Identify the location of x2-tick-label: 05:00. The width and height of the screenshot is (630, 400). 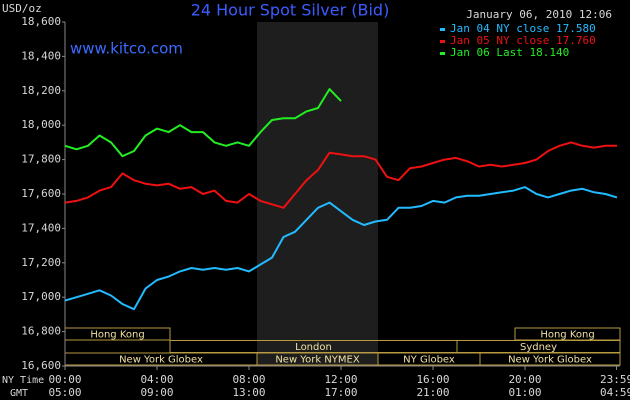
(64, 392).